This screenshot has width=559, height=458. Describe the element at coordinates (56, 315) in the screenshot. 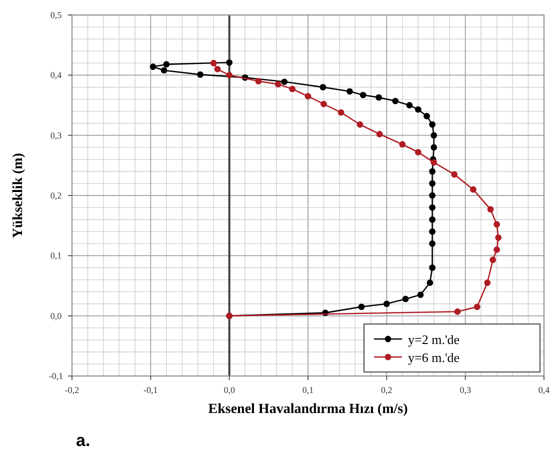

I see `y-tick-label: 0,0` at that location.